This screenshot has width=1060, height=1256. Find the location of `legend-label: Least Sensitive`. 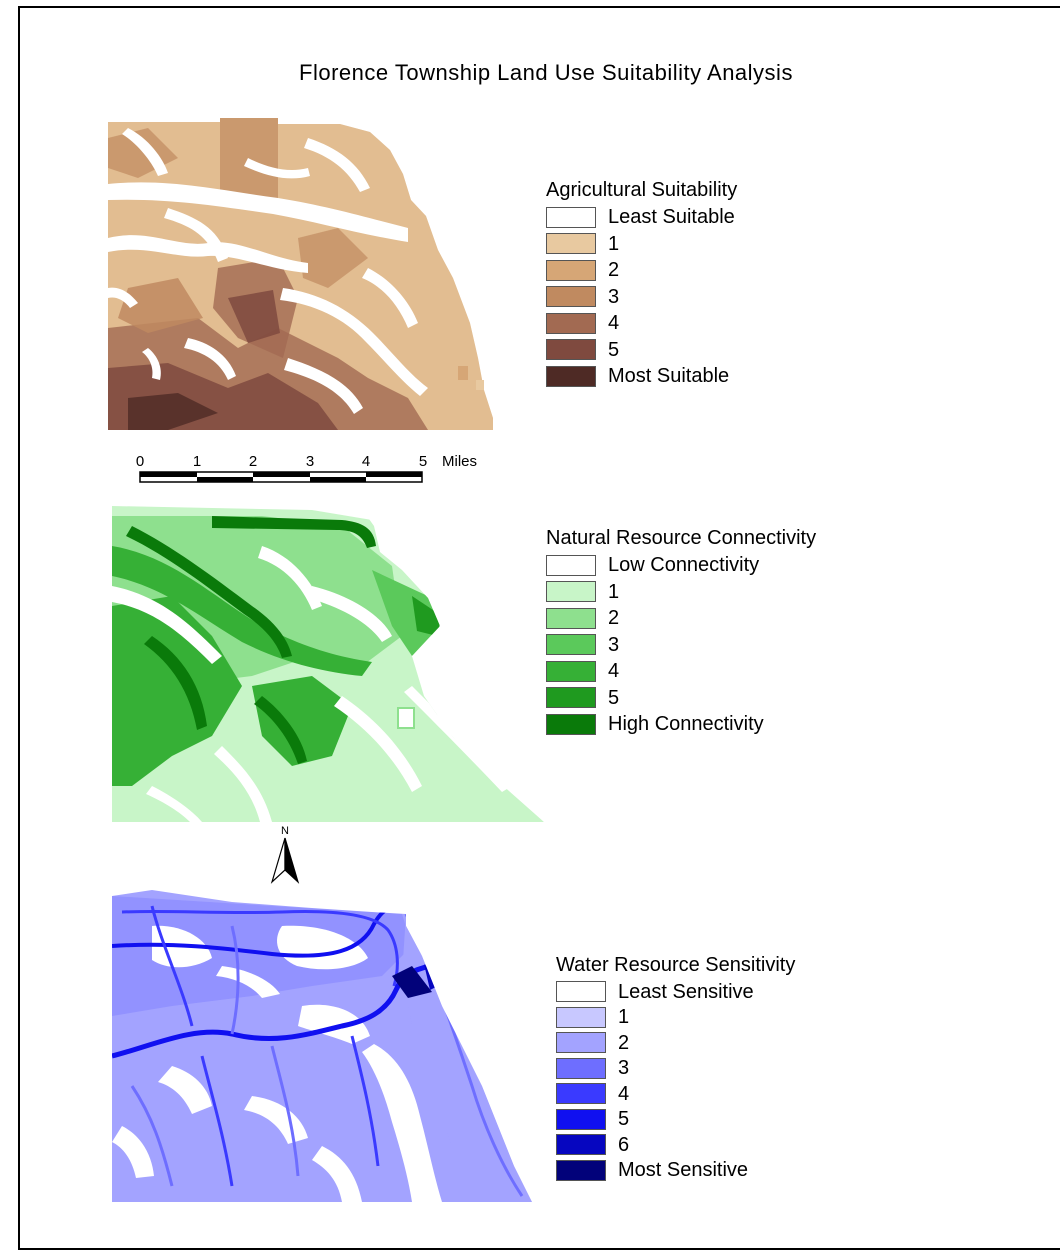

legend-label: Least Sensitive is located at coordinates (686, 991).